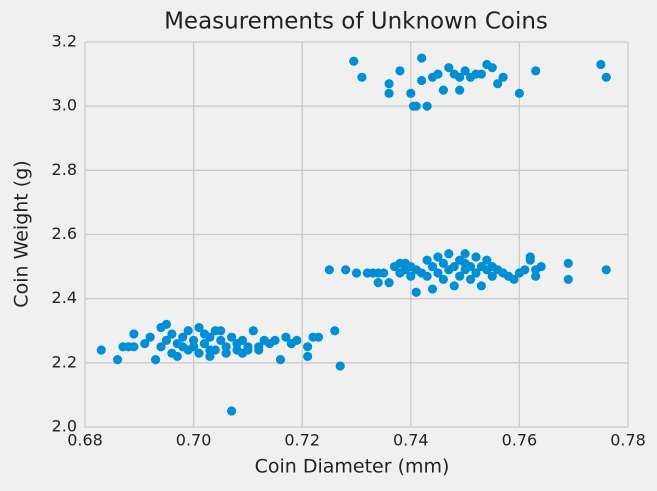 The width and height of the screenshot is (657, 491). What do you see at coordinates (64, 105) in the screenshot?
I see `y-tick-label: 3.0` at bounding box center [64, 105].